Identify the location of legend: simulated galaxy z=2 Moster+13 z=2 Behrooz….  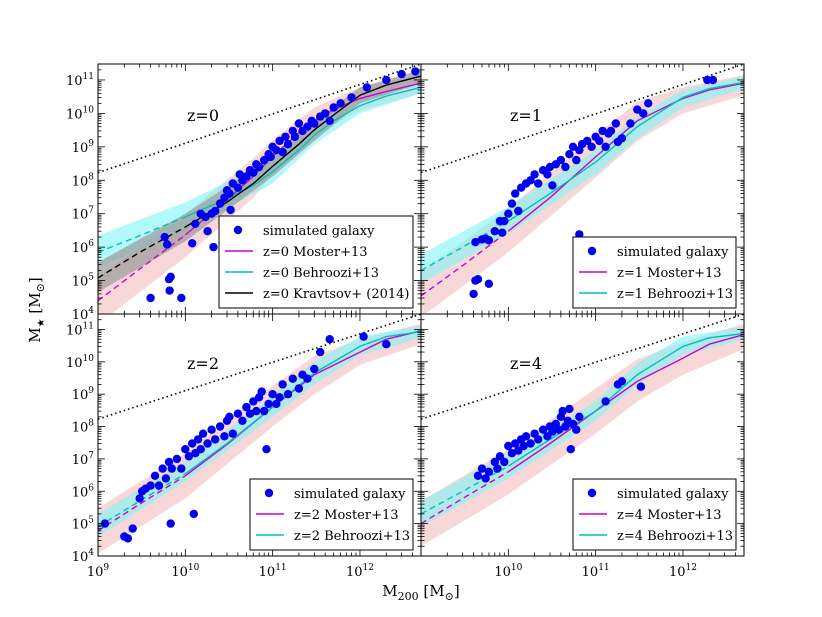
(331, 514).